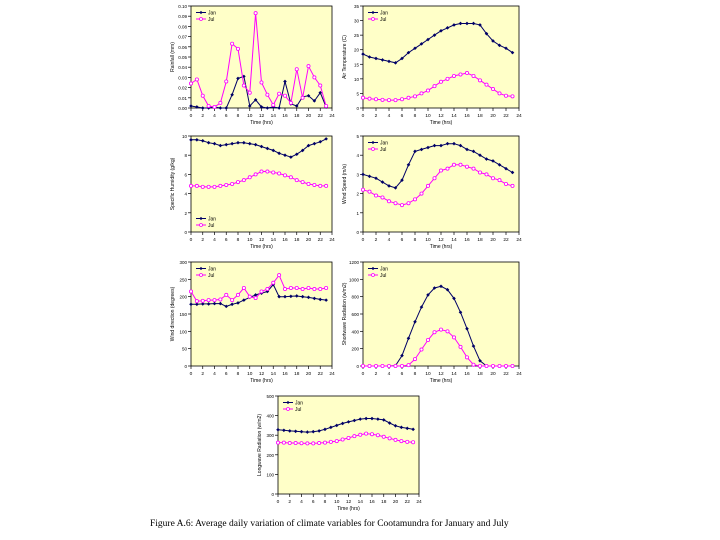  I want to click on y-tick-label: 4, so click(357, 155).